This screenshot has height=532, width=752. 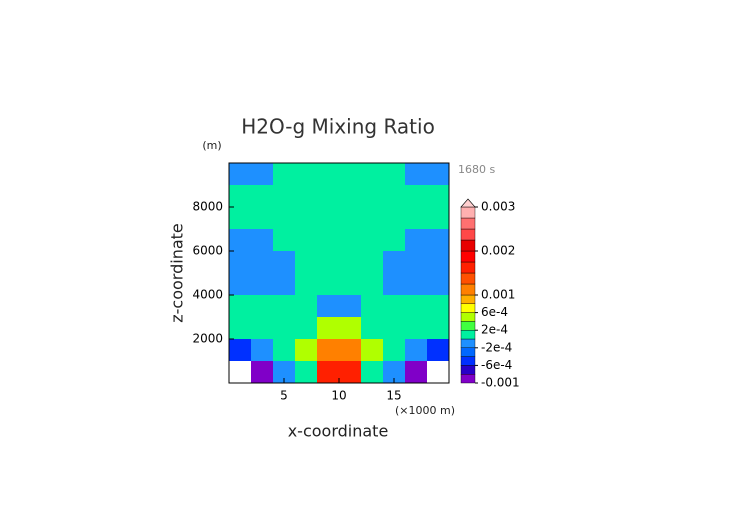 I want to click on y-tick-label: 8000, so click(x=207, y=207).